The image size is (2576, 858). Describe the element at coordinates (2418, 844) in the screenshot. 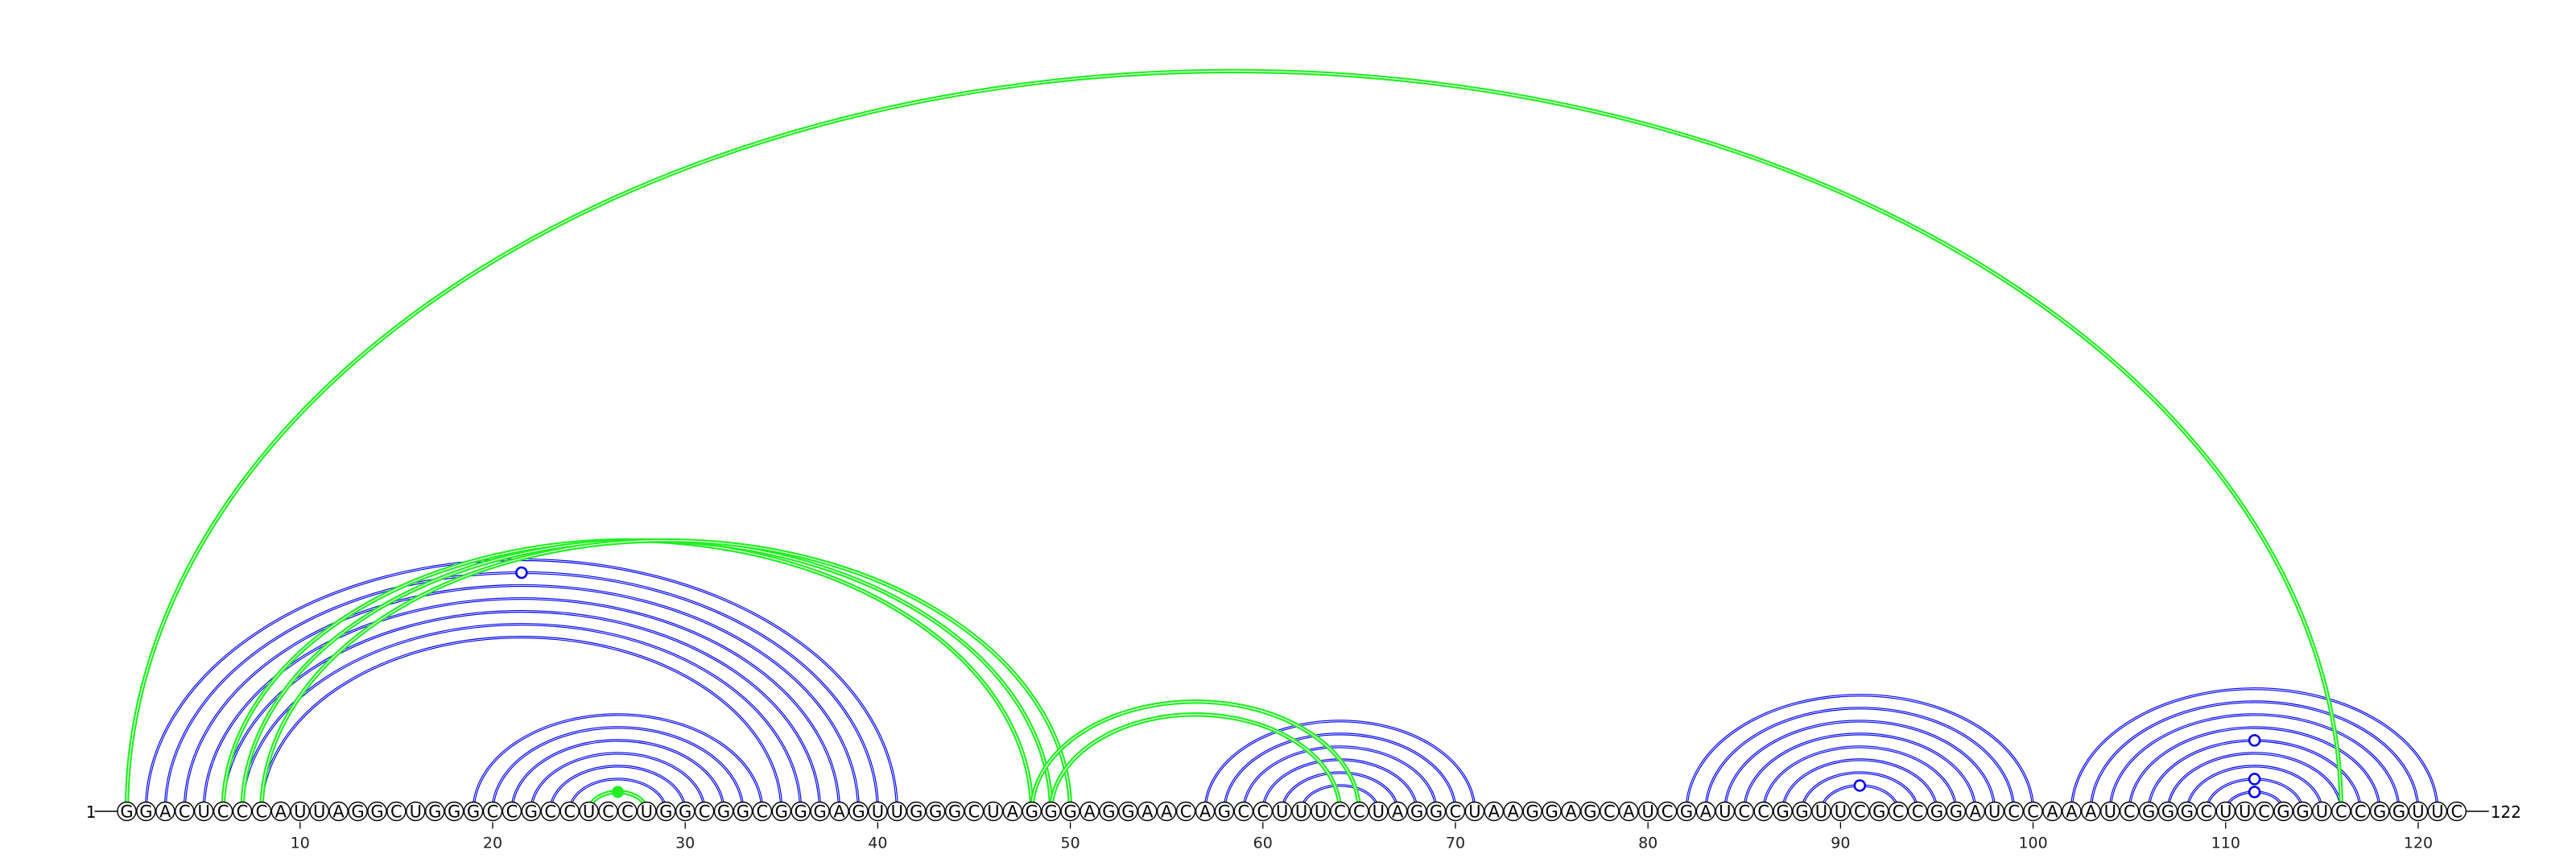

I see `position-tick-label: 120` at that location.